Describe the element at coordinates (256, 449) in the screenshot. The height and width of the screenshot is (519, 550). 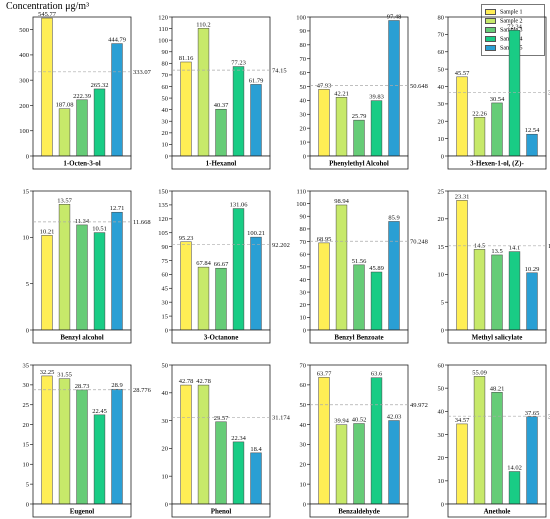
I see `bar-value-label: 18.4` at that location.